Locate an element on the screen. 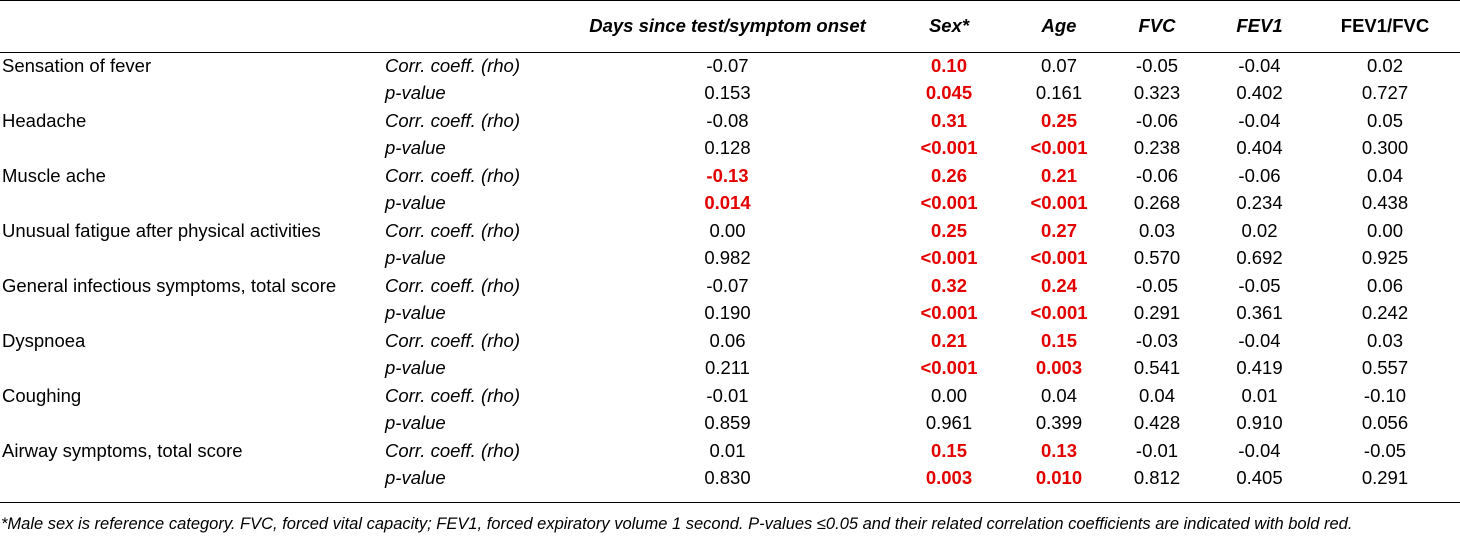  value-cell-days: -0.01 is located at coordinates (727, 395).